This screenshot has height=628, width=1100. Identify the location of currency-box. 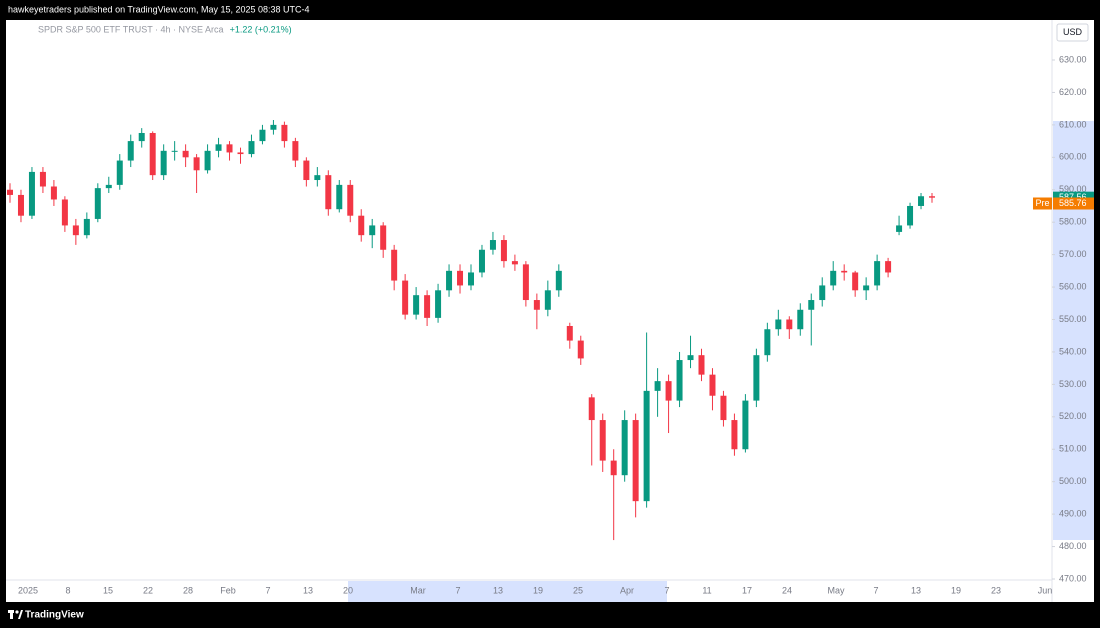
(1072, 32).